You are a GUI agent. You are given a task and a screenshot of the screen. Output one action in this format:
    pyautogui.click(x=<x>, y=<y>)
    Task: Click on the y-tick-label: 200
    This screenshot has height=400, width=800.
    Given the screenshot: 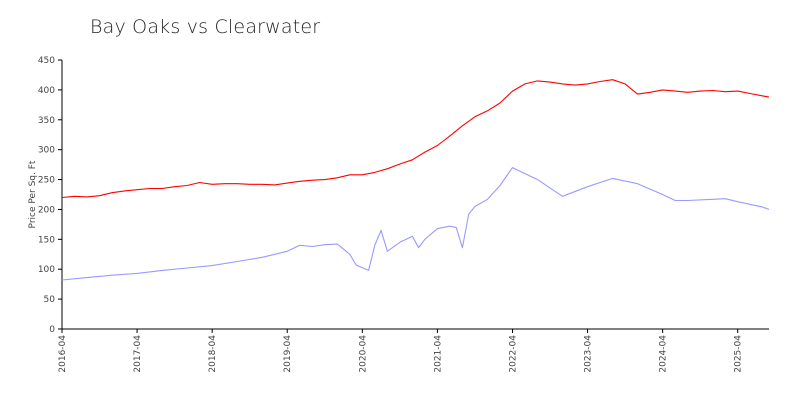 What is the action you would take?
    pyautogui.click(x=46, y=210)
    